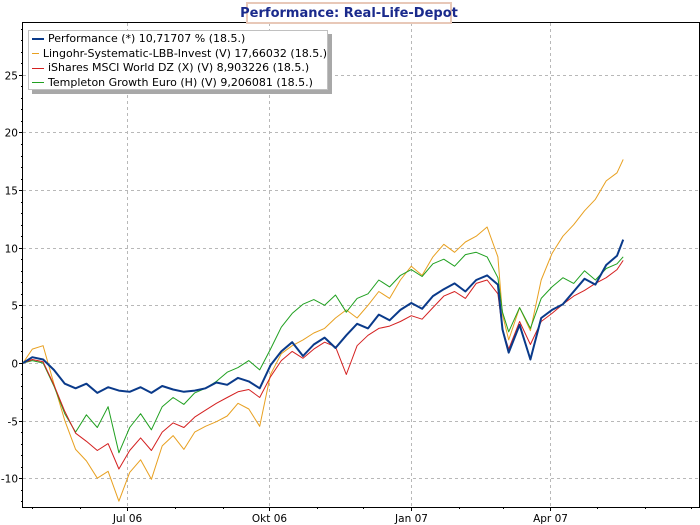 This screenshot has height=525, width=700. I want to click on x-tick-label: Jul 06, so click(127, 519).